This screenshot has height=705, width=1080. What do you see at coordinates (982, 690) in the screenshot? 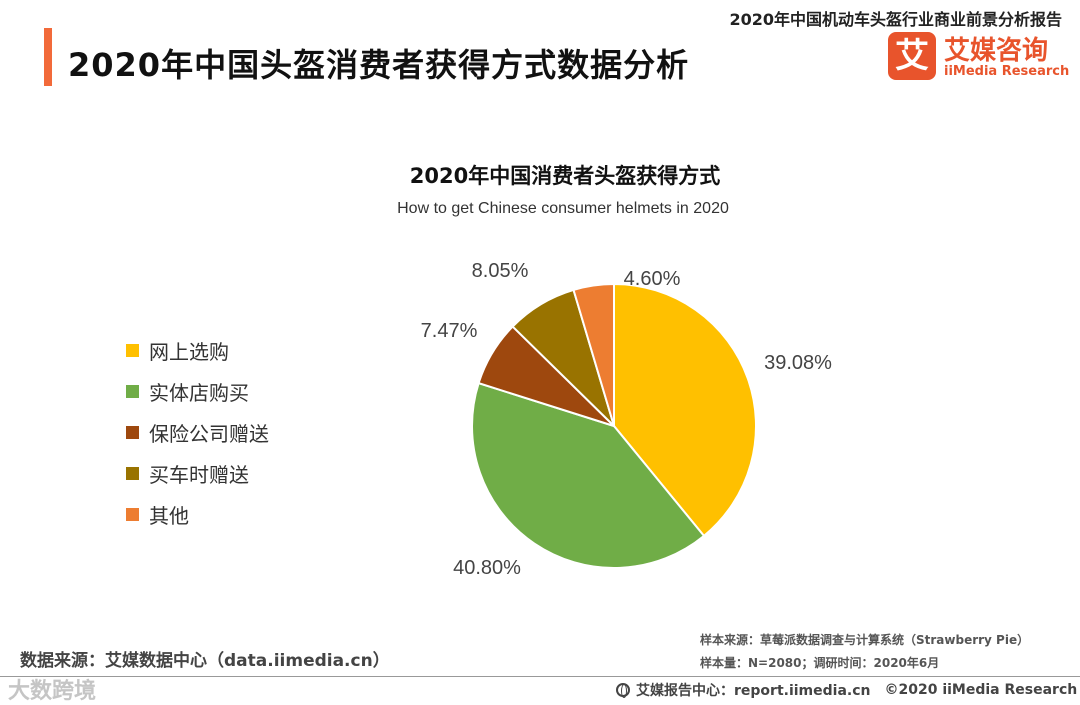
I see `copyright: ©2020 iiMedia Research Inc` at bounding box center [982, 690].